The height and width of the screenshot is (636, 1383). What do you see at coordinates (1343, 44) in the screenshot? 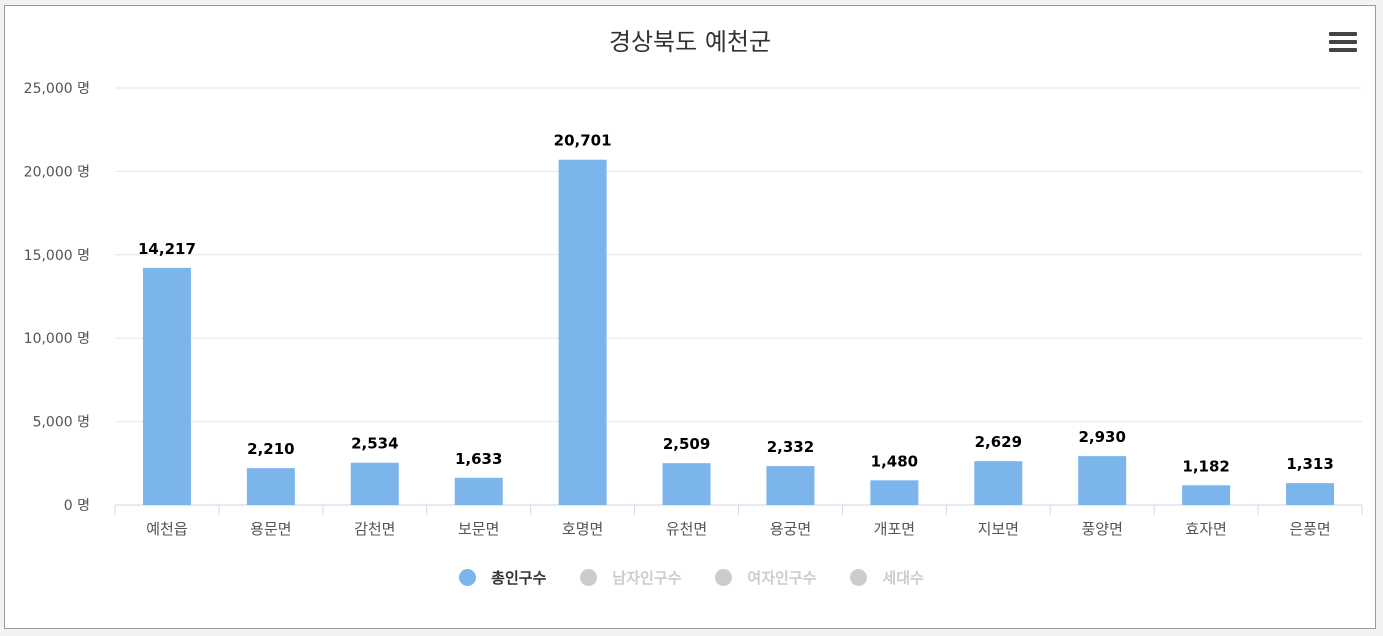
I see `hamburger-menu-icon` at bounding box center [1343, 44].